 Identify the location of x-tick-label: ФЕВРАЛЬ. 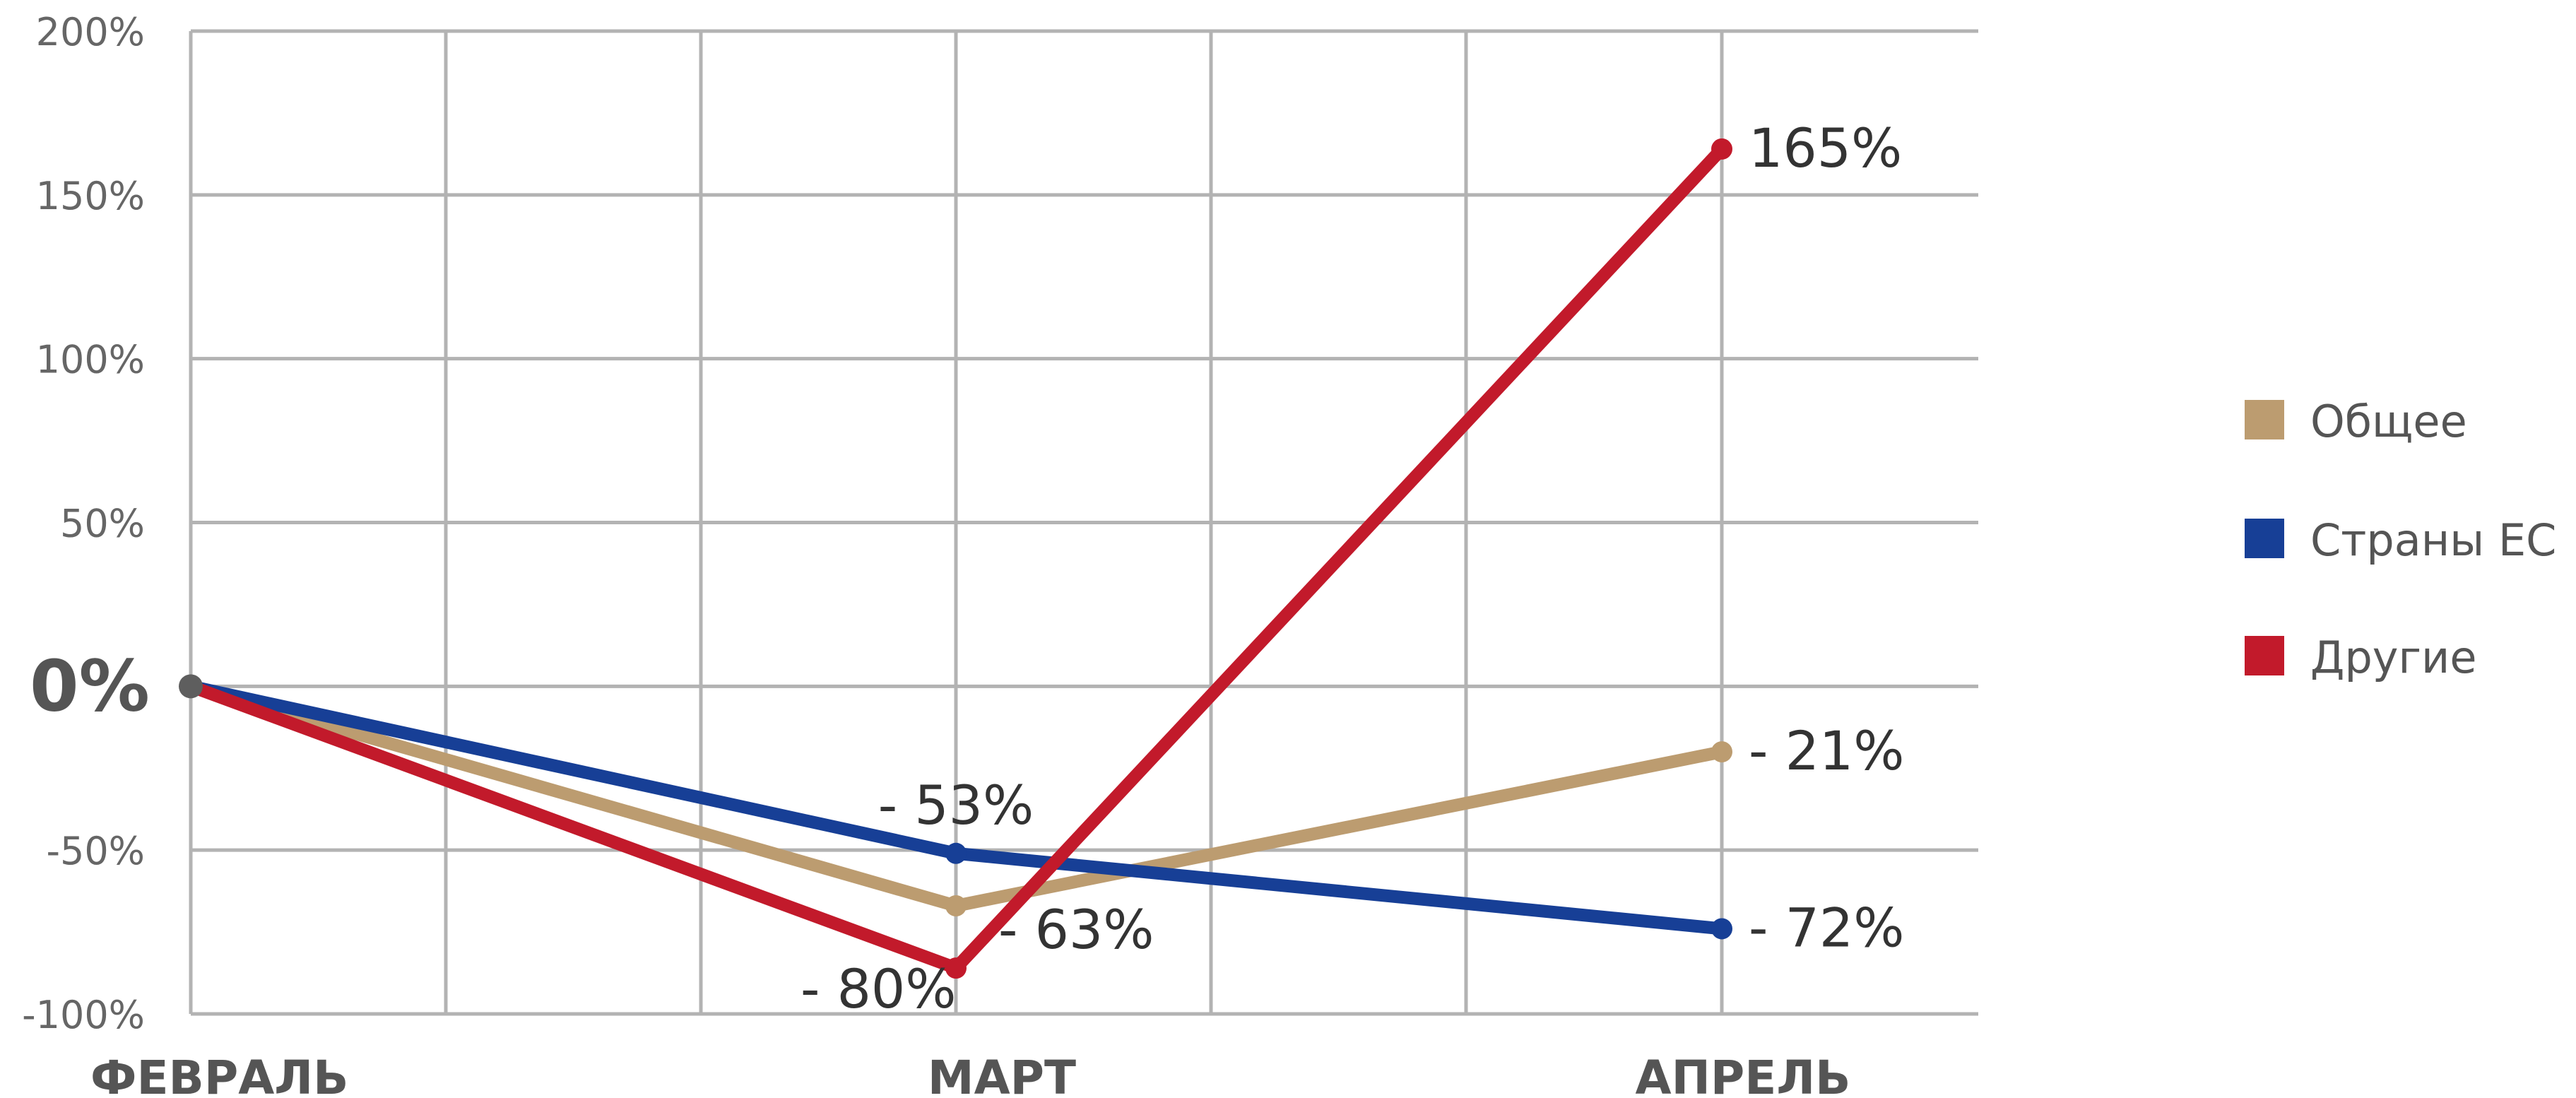
(219, 1075).